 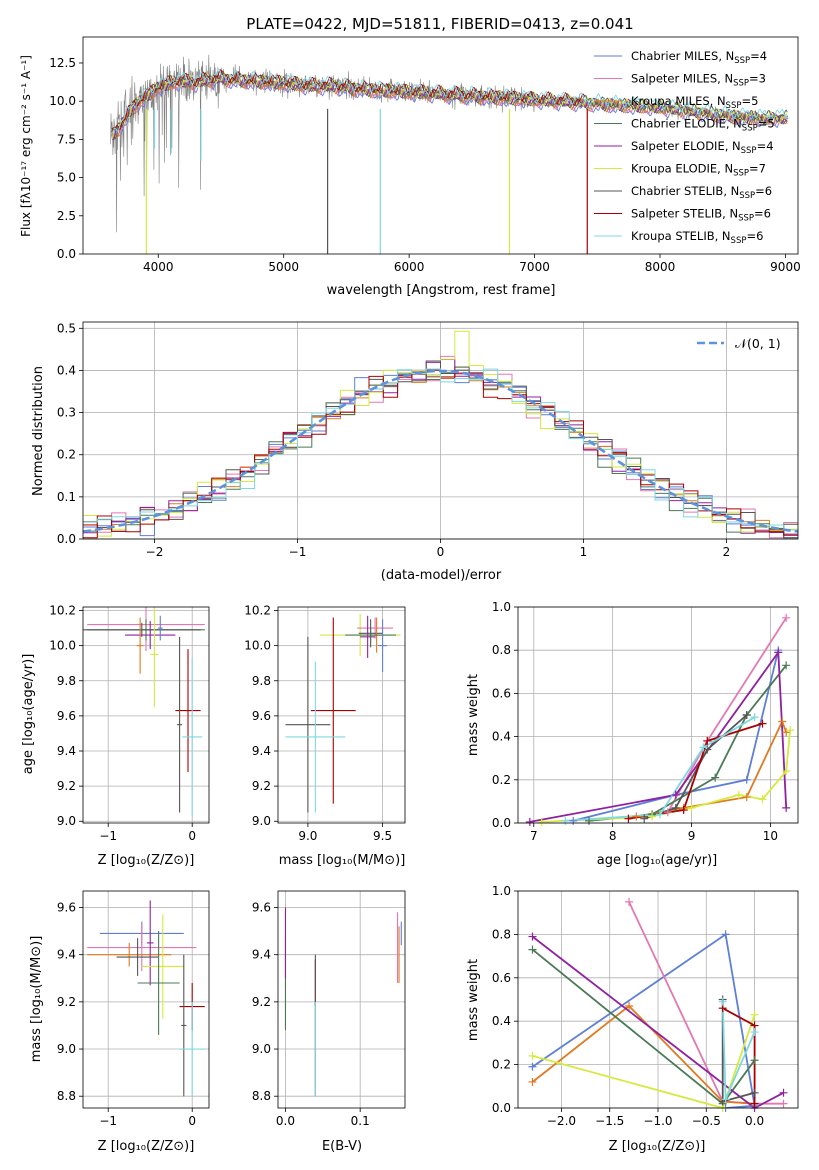 I want to click on x-tick-label: 9000, so click(x=785, y=267).